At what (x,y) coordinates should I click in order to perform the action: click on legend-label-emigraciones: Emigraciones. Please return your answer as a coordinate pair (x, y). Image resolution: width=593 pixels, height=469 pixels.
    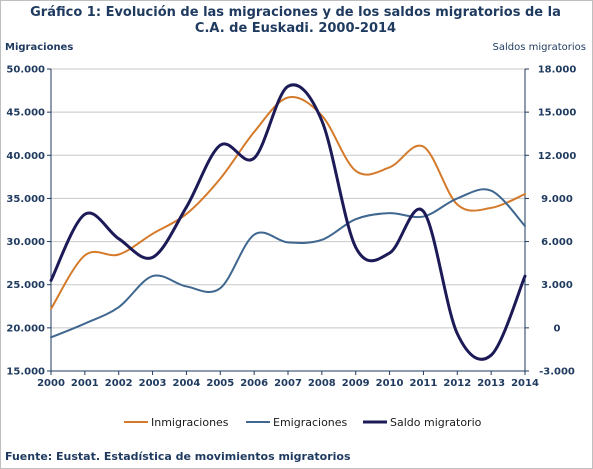
    Looking at the image, I should click on (310, 422).